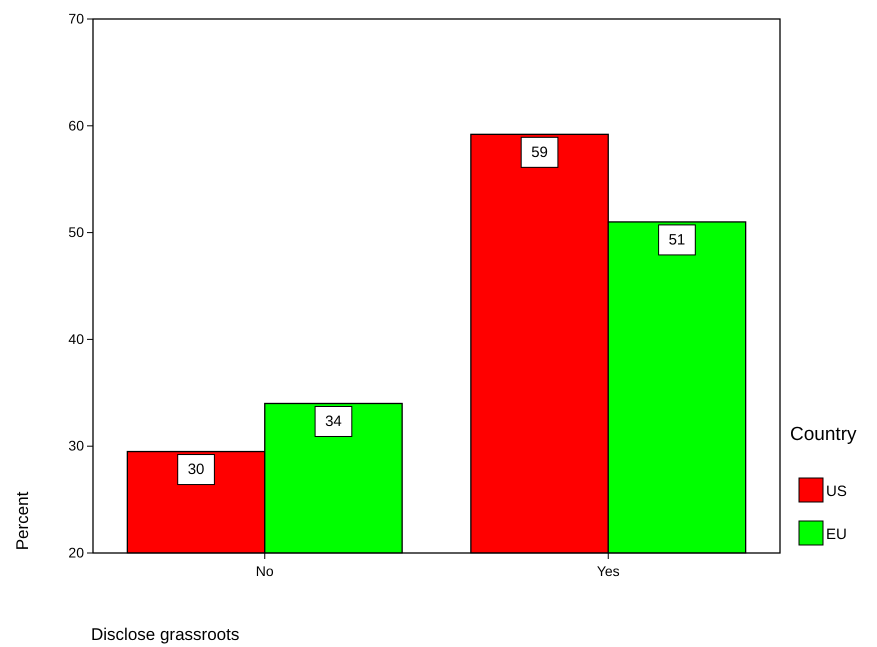 This screenshot has height=647, width=877. What do you see at coordinates (608, 571) in the screenshot?
I see `x-tick-label: Yes` at bounding box center [608, 571].